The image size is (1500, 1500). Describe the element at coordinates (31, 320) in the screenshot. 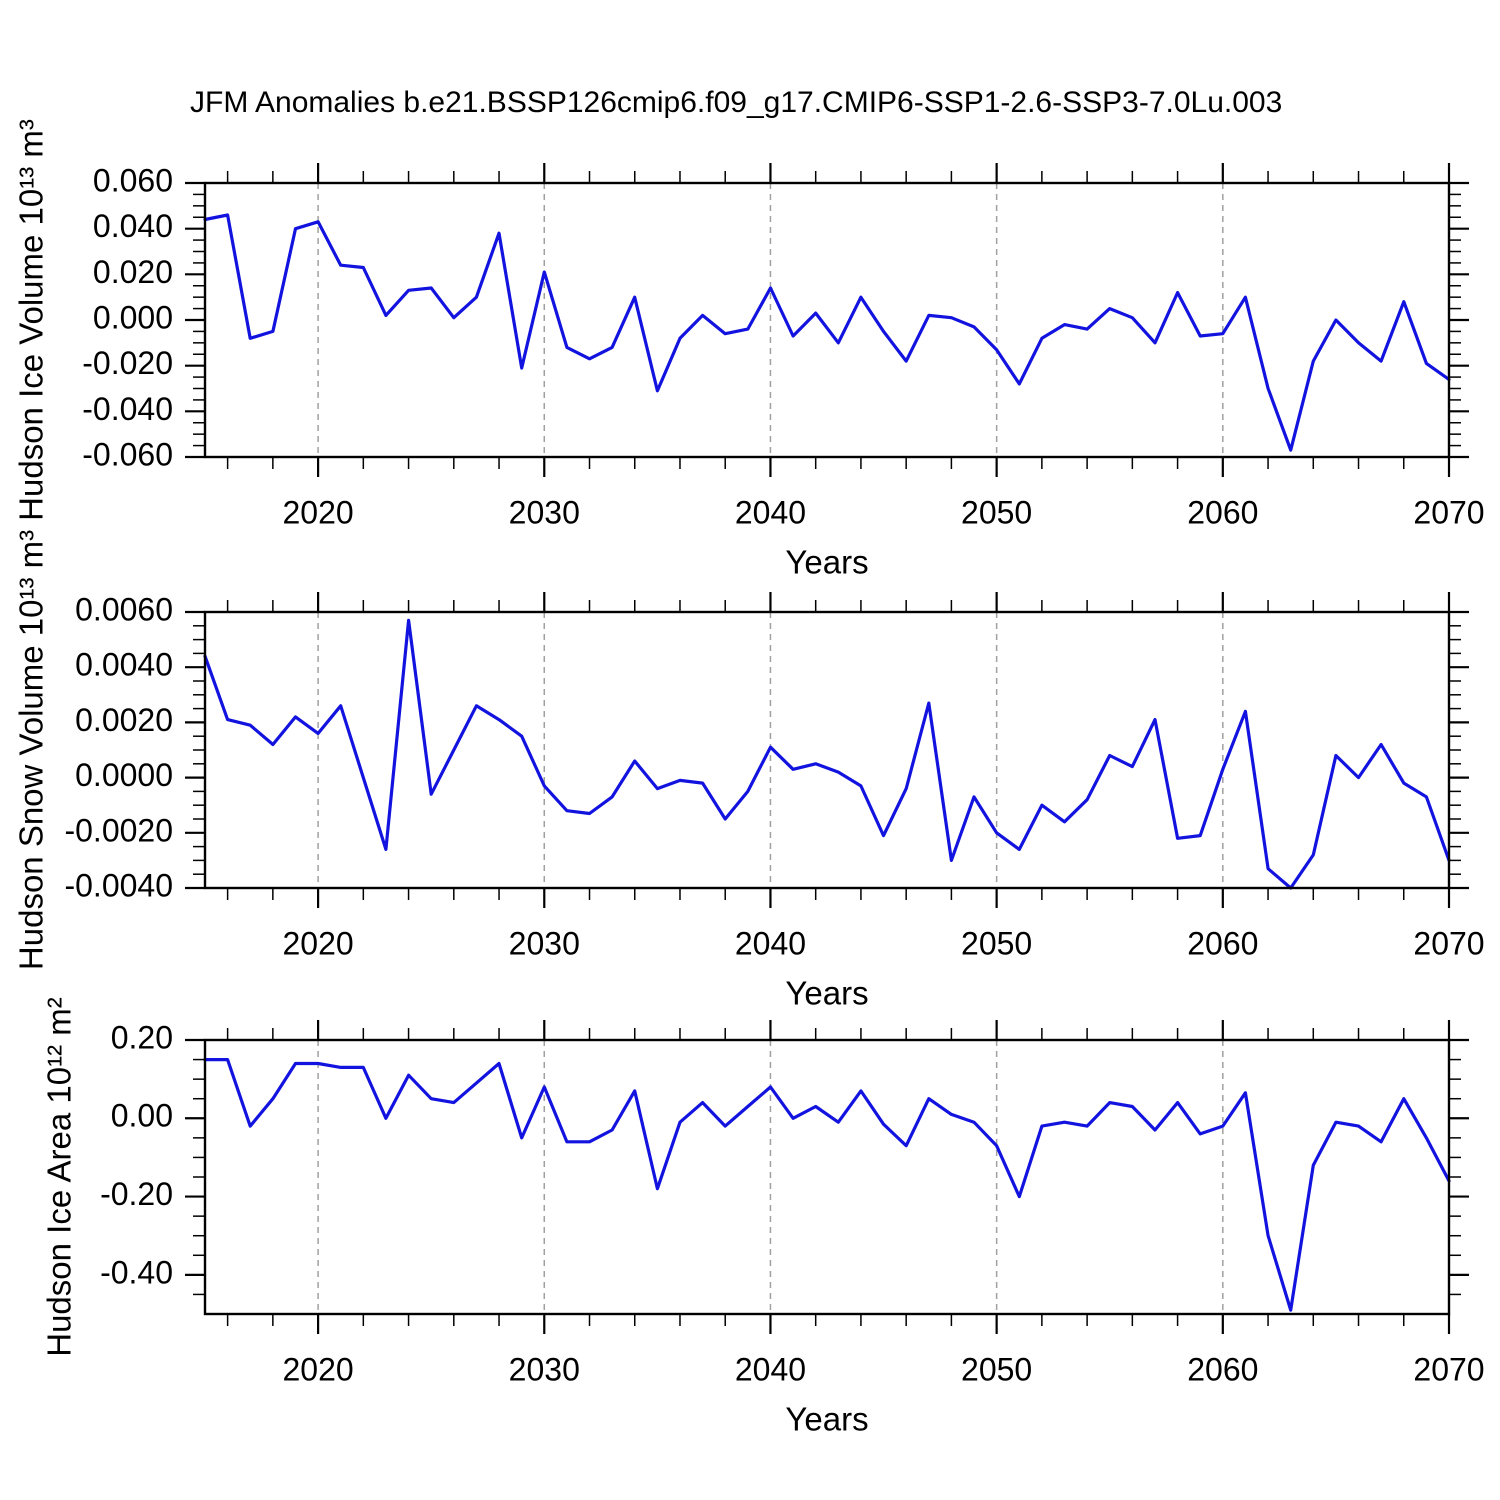

I see `y-axis-title: Hudson Ice Volume 10¹³ m³` at that location.